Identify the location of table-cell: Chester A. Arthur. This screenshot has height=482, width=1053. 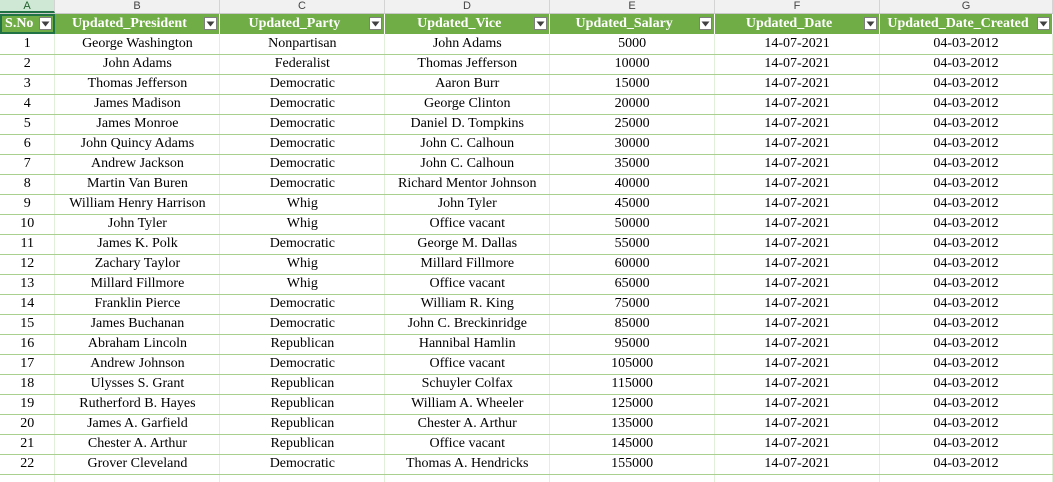
(467, 424).